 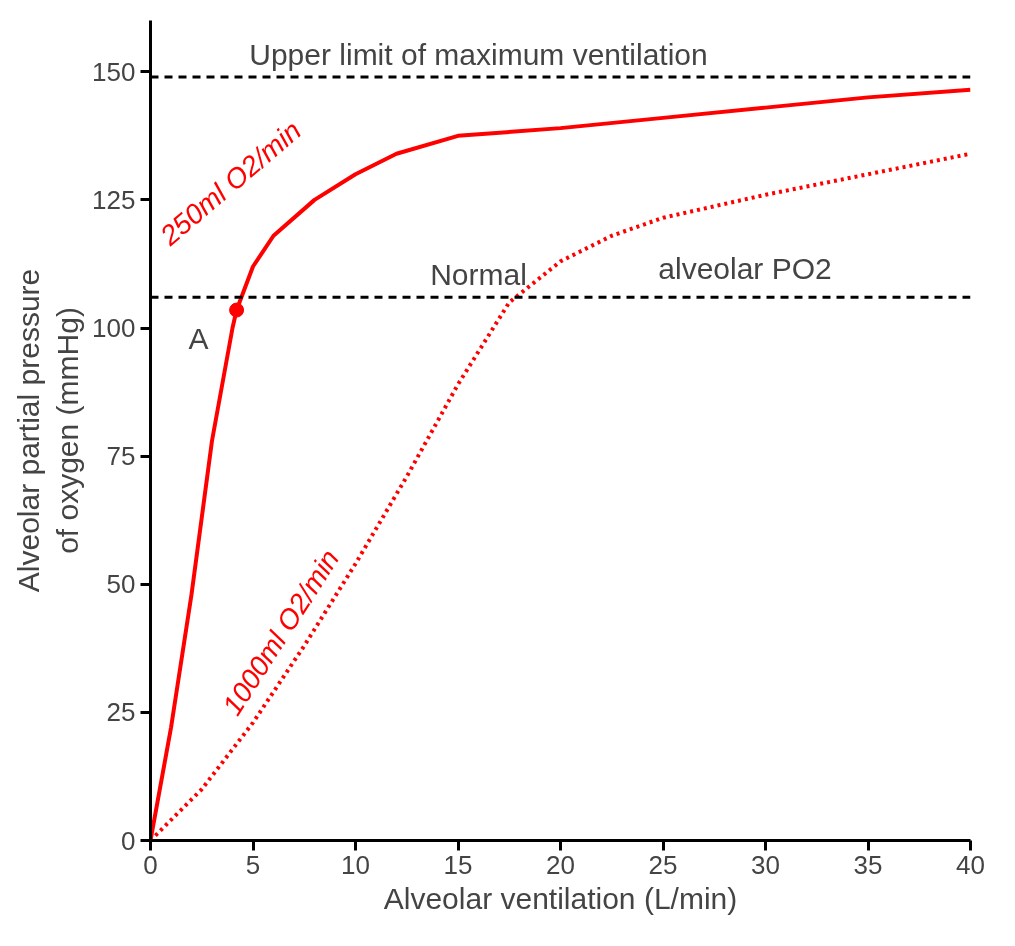 I want to click on ref-line-label: Normal, so click(x=478, y=275).